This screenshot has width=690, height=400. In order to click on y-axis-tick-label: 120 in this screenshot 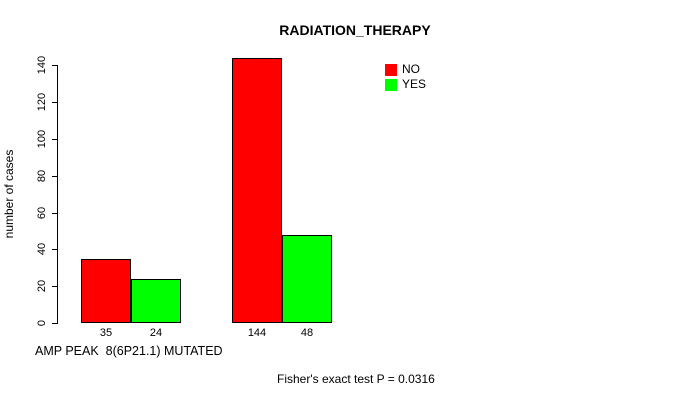, I will do `click(42, 102)`.